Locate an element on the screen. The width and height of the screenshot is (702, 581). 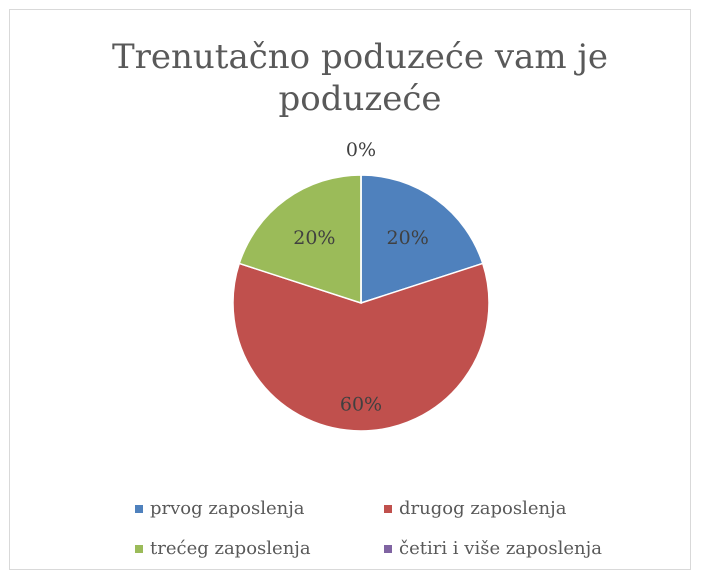
legend-label: četiri i više zaposlenja is located at coordinates (500, 548).